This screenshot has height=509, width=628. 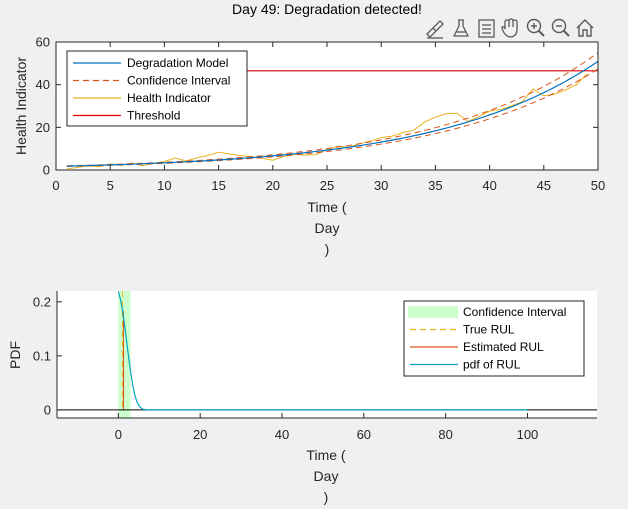 What do you see at coordinates (435, 185) in the screenshot?
I see `x-tick-label: 35` at bounding box center [435, 185].